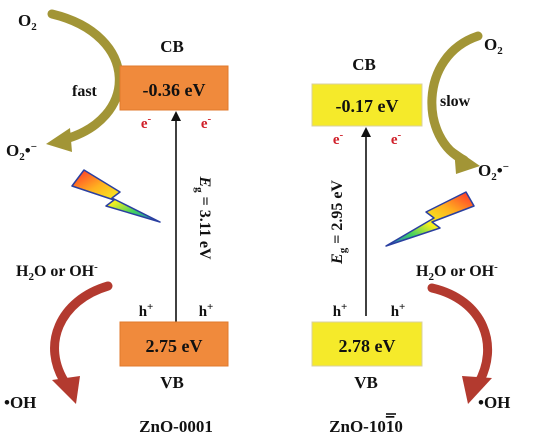 This screenshot has height=440, width=542. What do you see at coordinates (366, 382) in the screenshot?
I see `right-vb-label: VB` at bounding box center [366, 382].